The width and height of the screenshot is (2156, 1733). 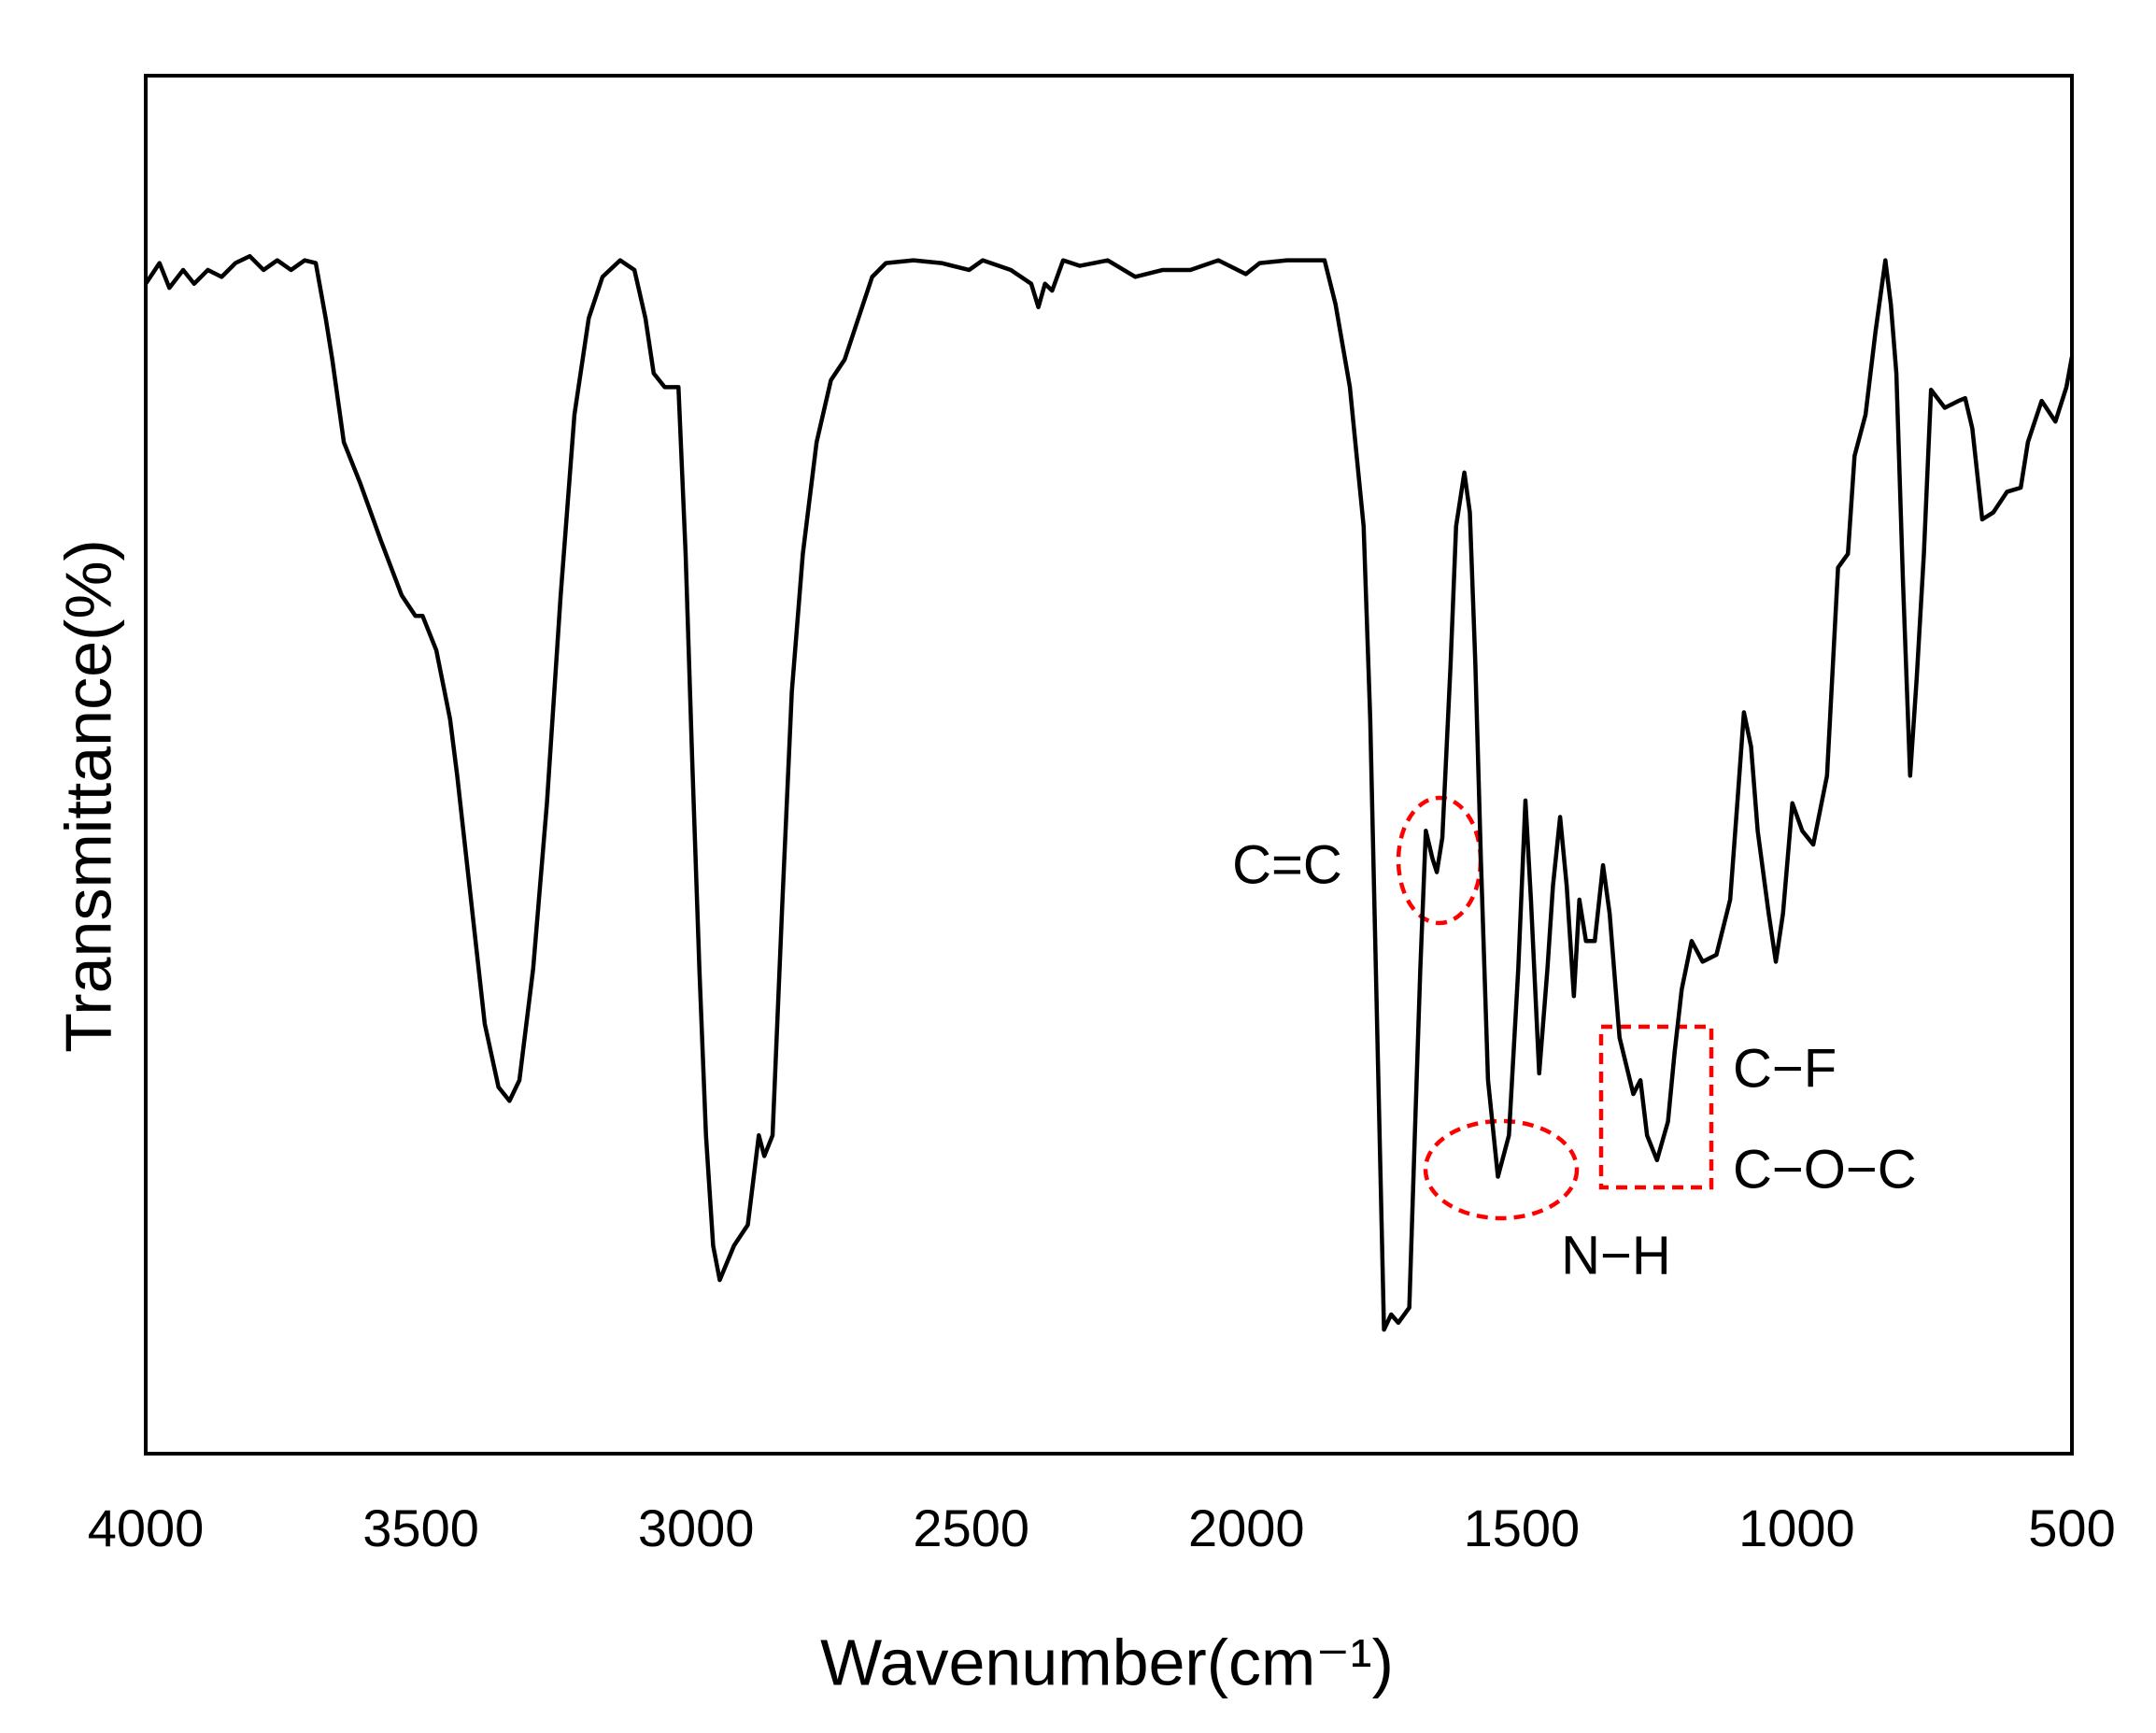 I want to click on highlight-box, so click(x=1656, y=1107).